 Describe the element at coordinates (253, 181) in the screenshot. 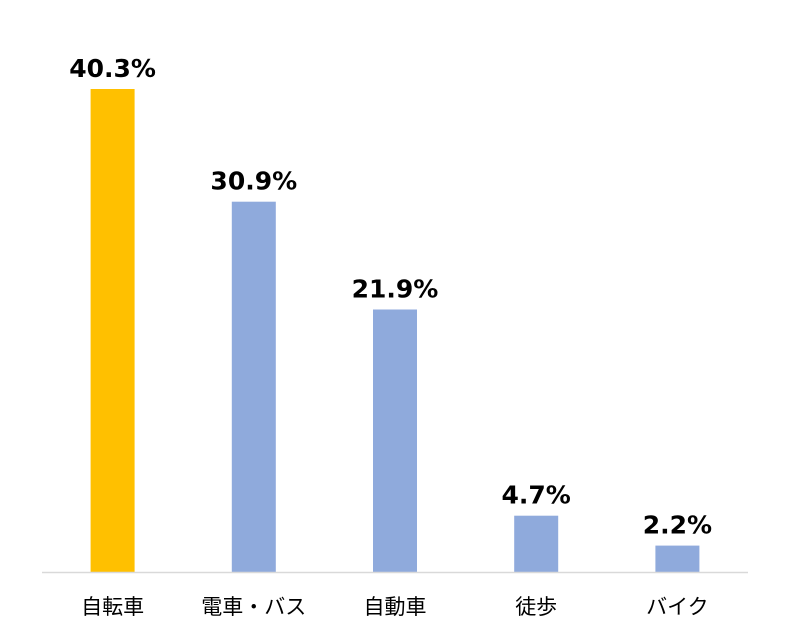

I see `value-label-1: 30.9%` at that location.